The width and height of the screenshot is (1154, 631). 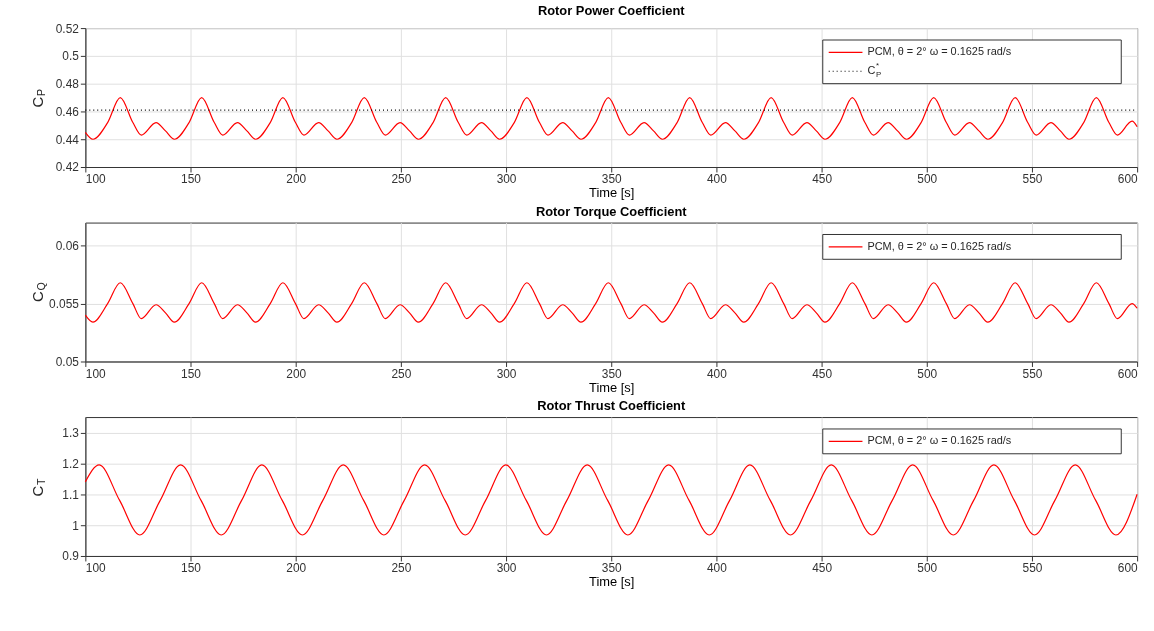 What do you see at coordinates (67, 167) in the screenshot?
I see `y-tick-label: 0.42` at bounding box center [67, 167].